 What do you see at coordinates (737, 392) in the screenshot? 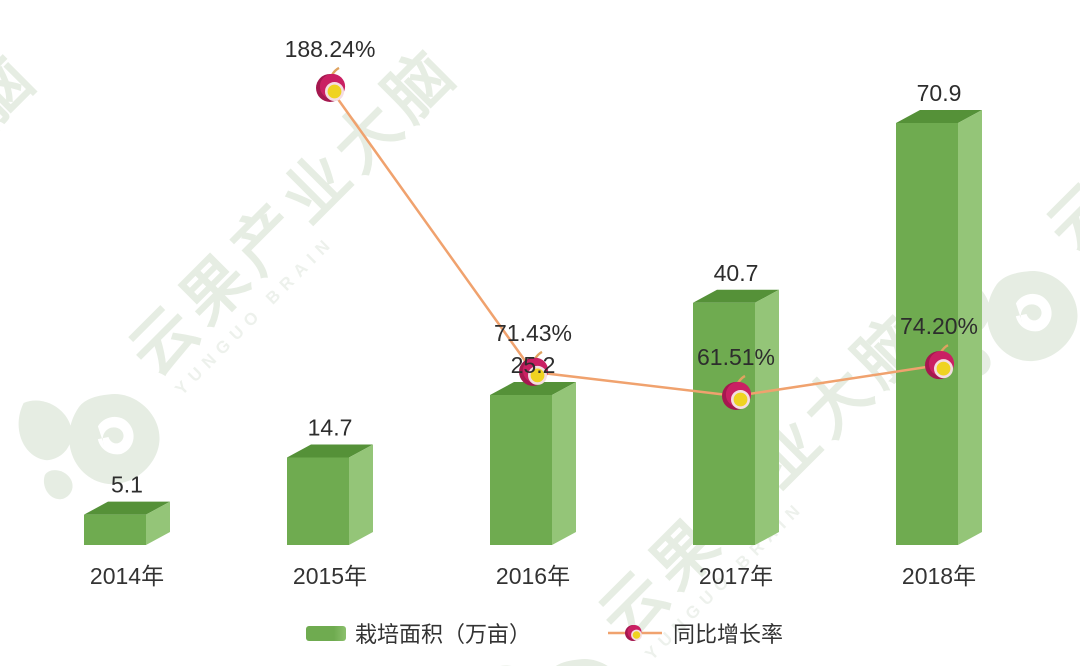
I see `line-marker-2017年` at bounding box center [737, 392].